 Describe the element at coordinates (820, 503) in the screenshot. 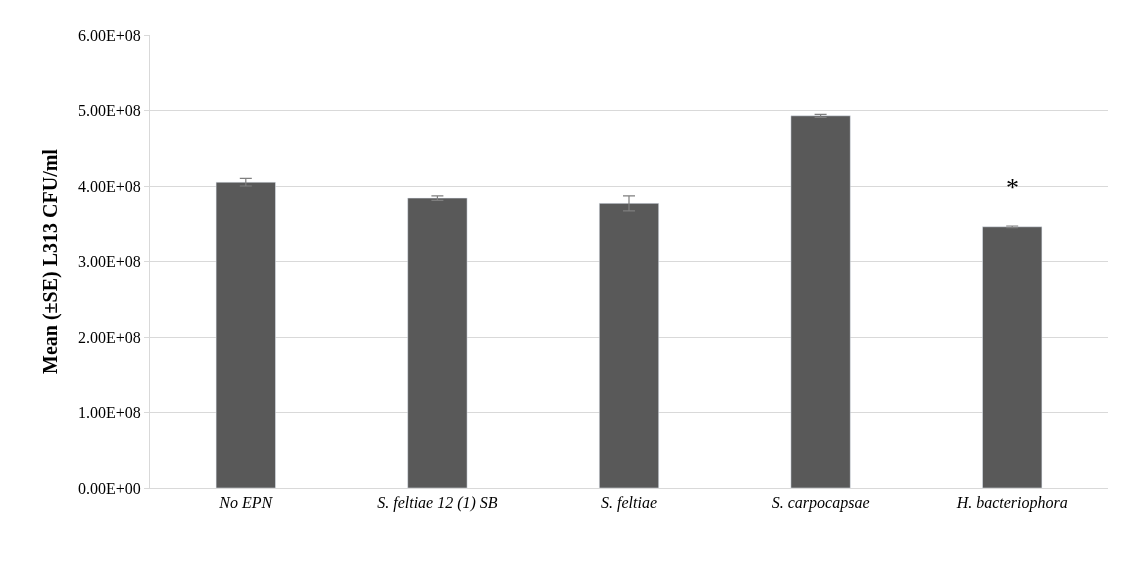

I see `x-tick-label: S. carpocapsae` at that location.